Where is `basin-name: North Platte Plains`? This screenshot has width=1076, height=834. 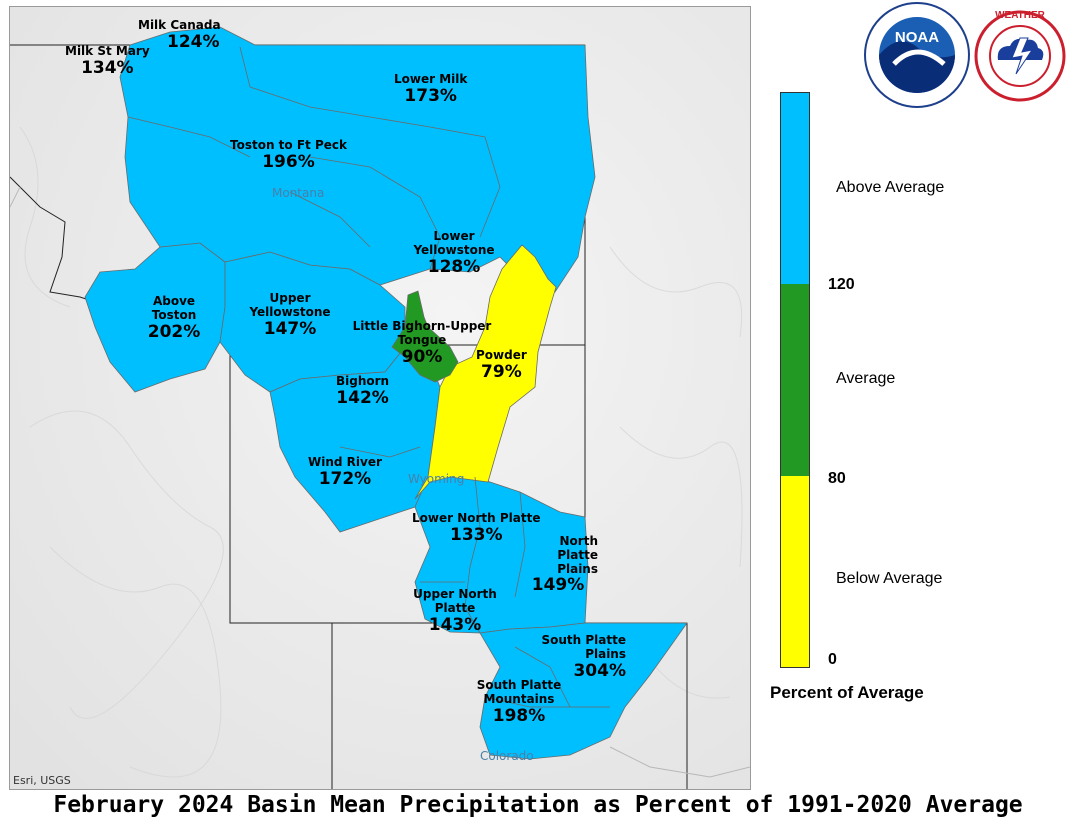
basin-name: North Platte Plains is located at coordinates (577, 555).